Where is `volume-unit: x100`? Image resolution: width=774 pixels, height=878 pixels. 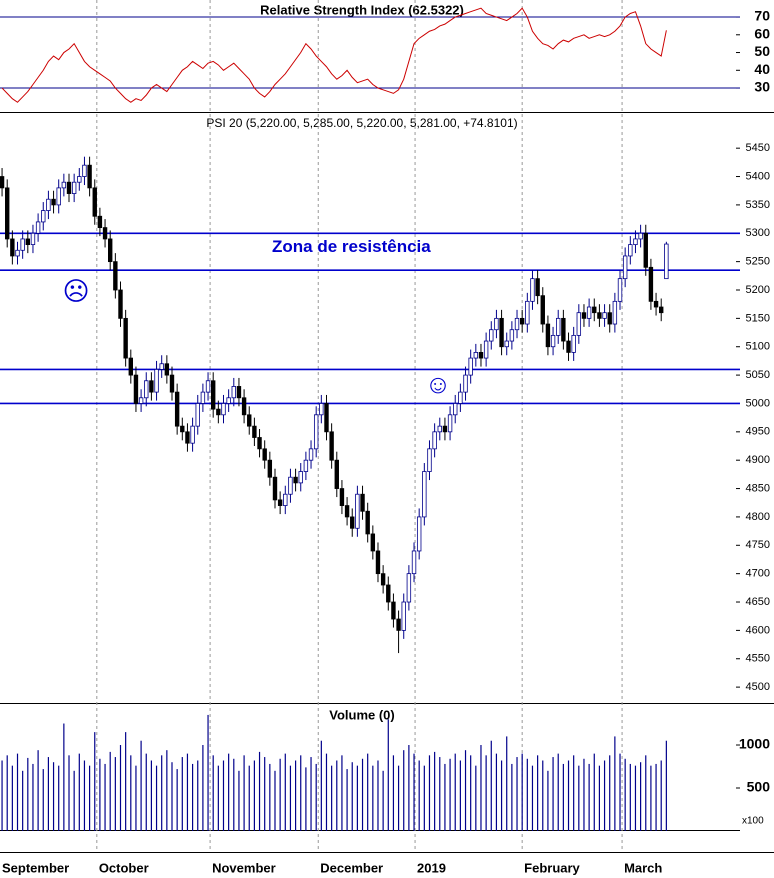
volume-unit: x100 is located at coordinates (753, 821).